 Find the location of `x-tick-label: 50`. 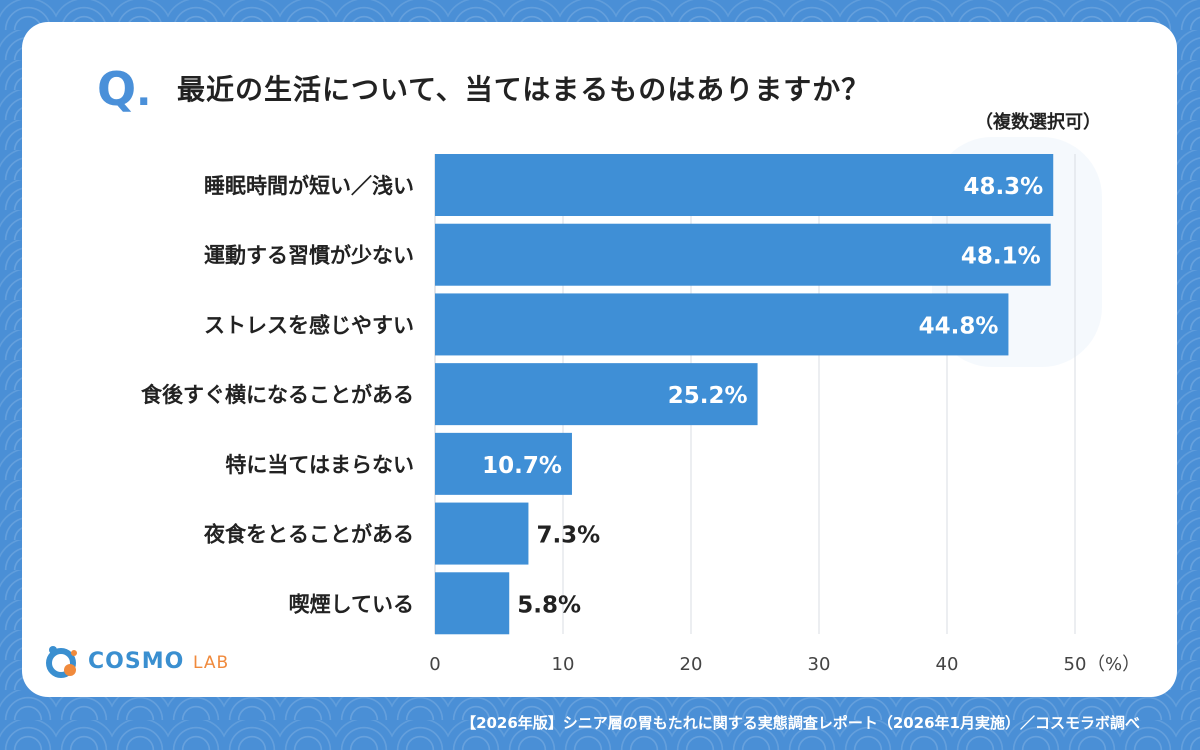

x-tick-label: 50 is located at coordinates (1075, 664).